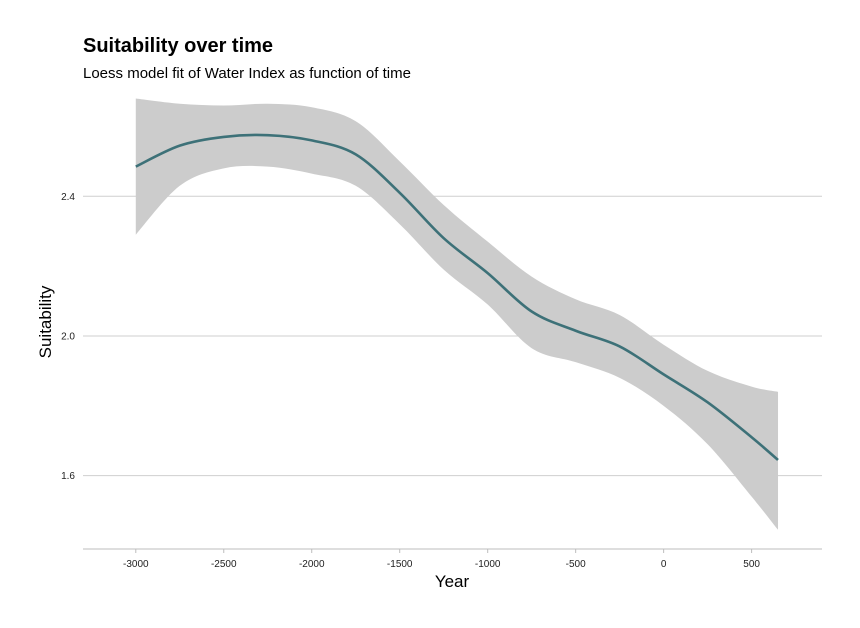  I want to click on chart-title: Suitability over time, so click(178, 46).